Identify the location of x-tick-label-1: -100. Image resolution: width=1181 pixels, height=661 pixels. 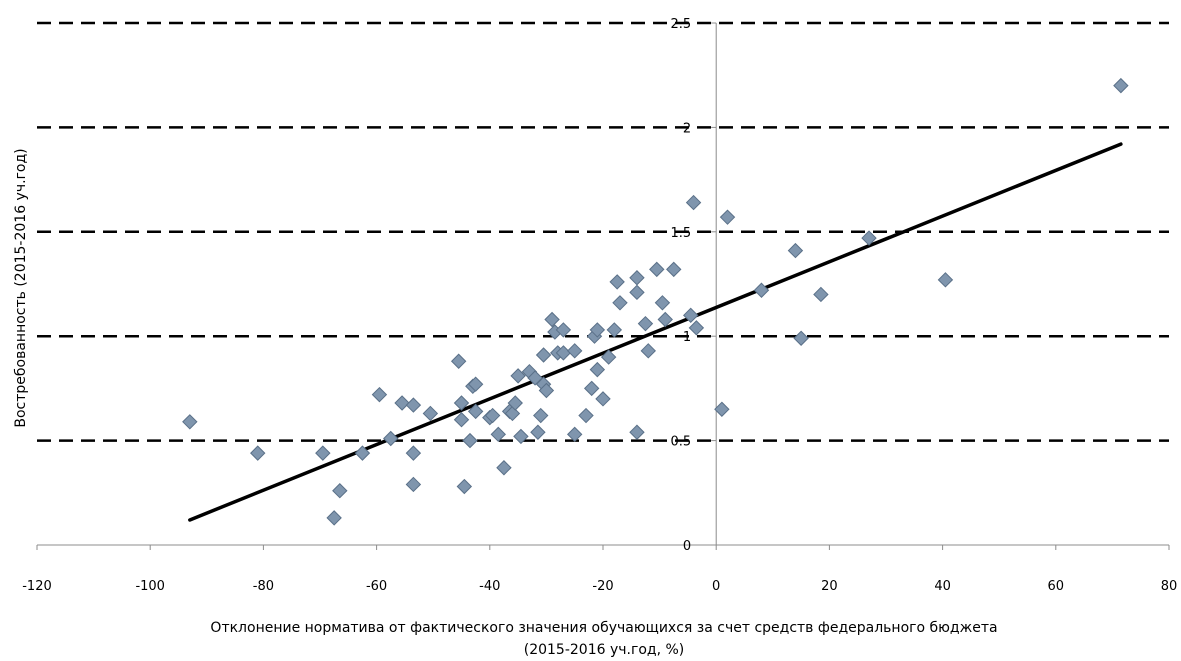
(150, 586).